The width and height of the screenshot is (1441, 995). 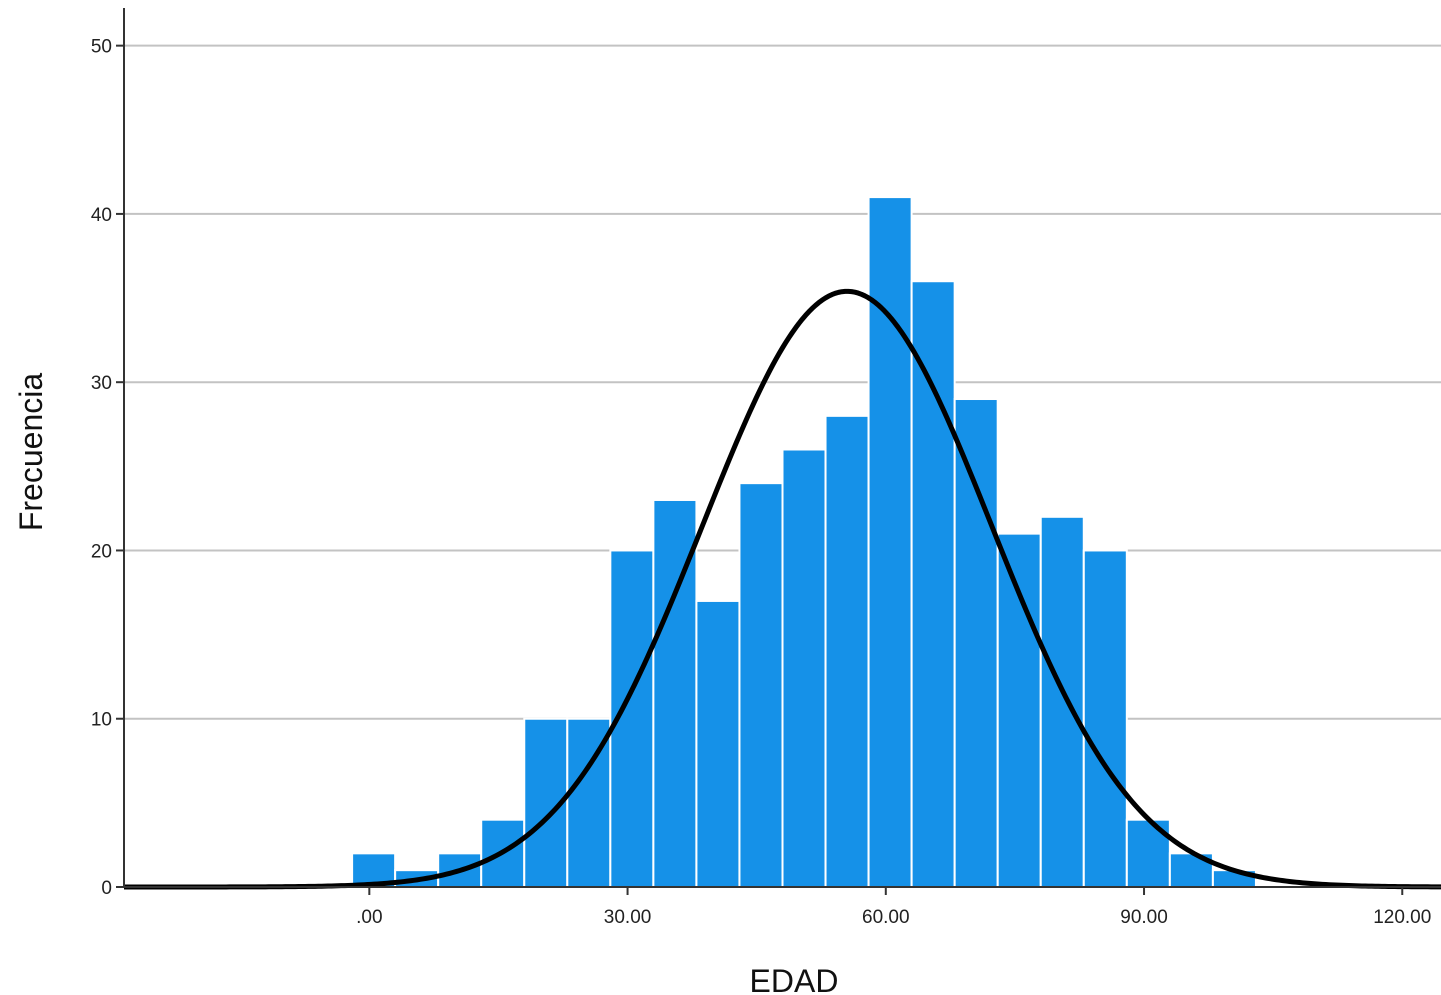 What do you see at coordinates (101, 47) in the screenshot?
I see `y-tick-label: 50` at bounding box center [101, 47].